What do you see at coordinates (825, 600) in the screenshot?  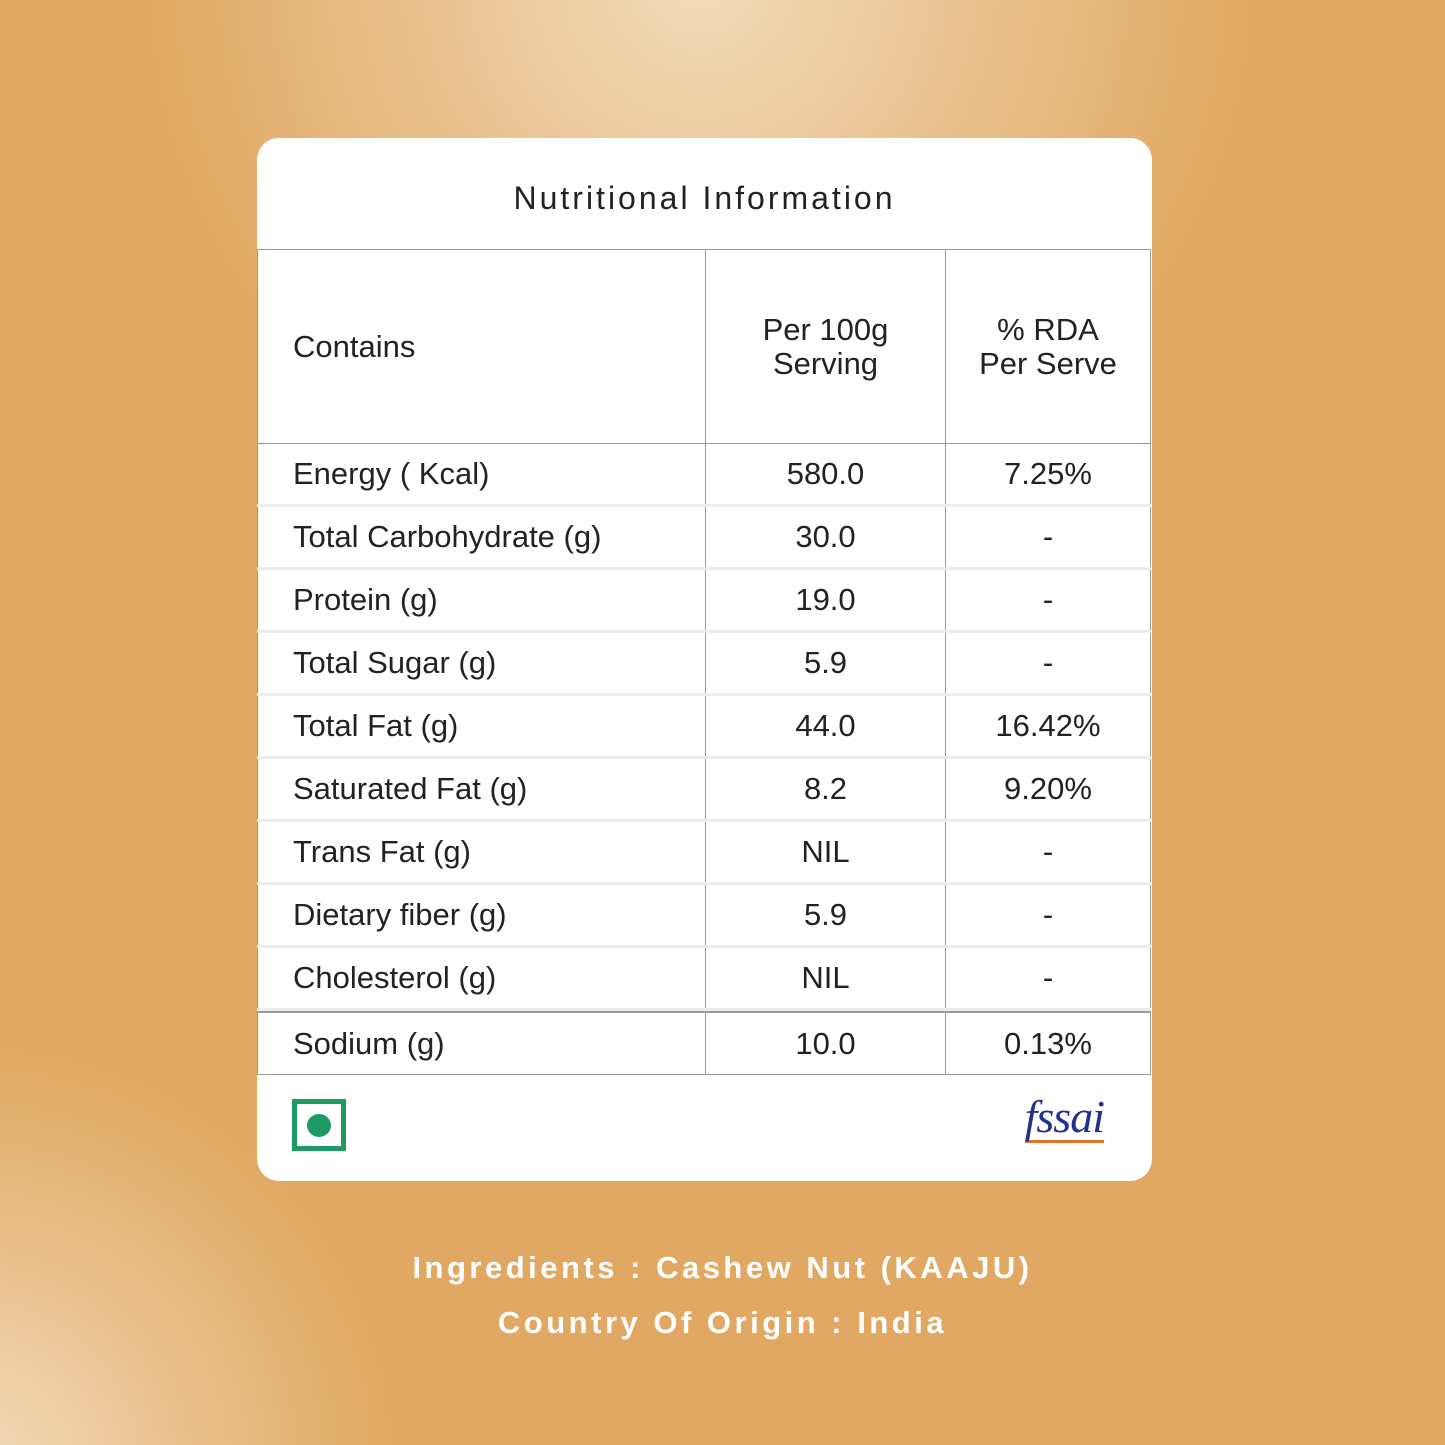 I see `table-cell: 19.0` at bounding box center [825, 600].